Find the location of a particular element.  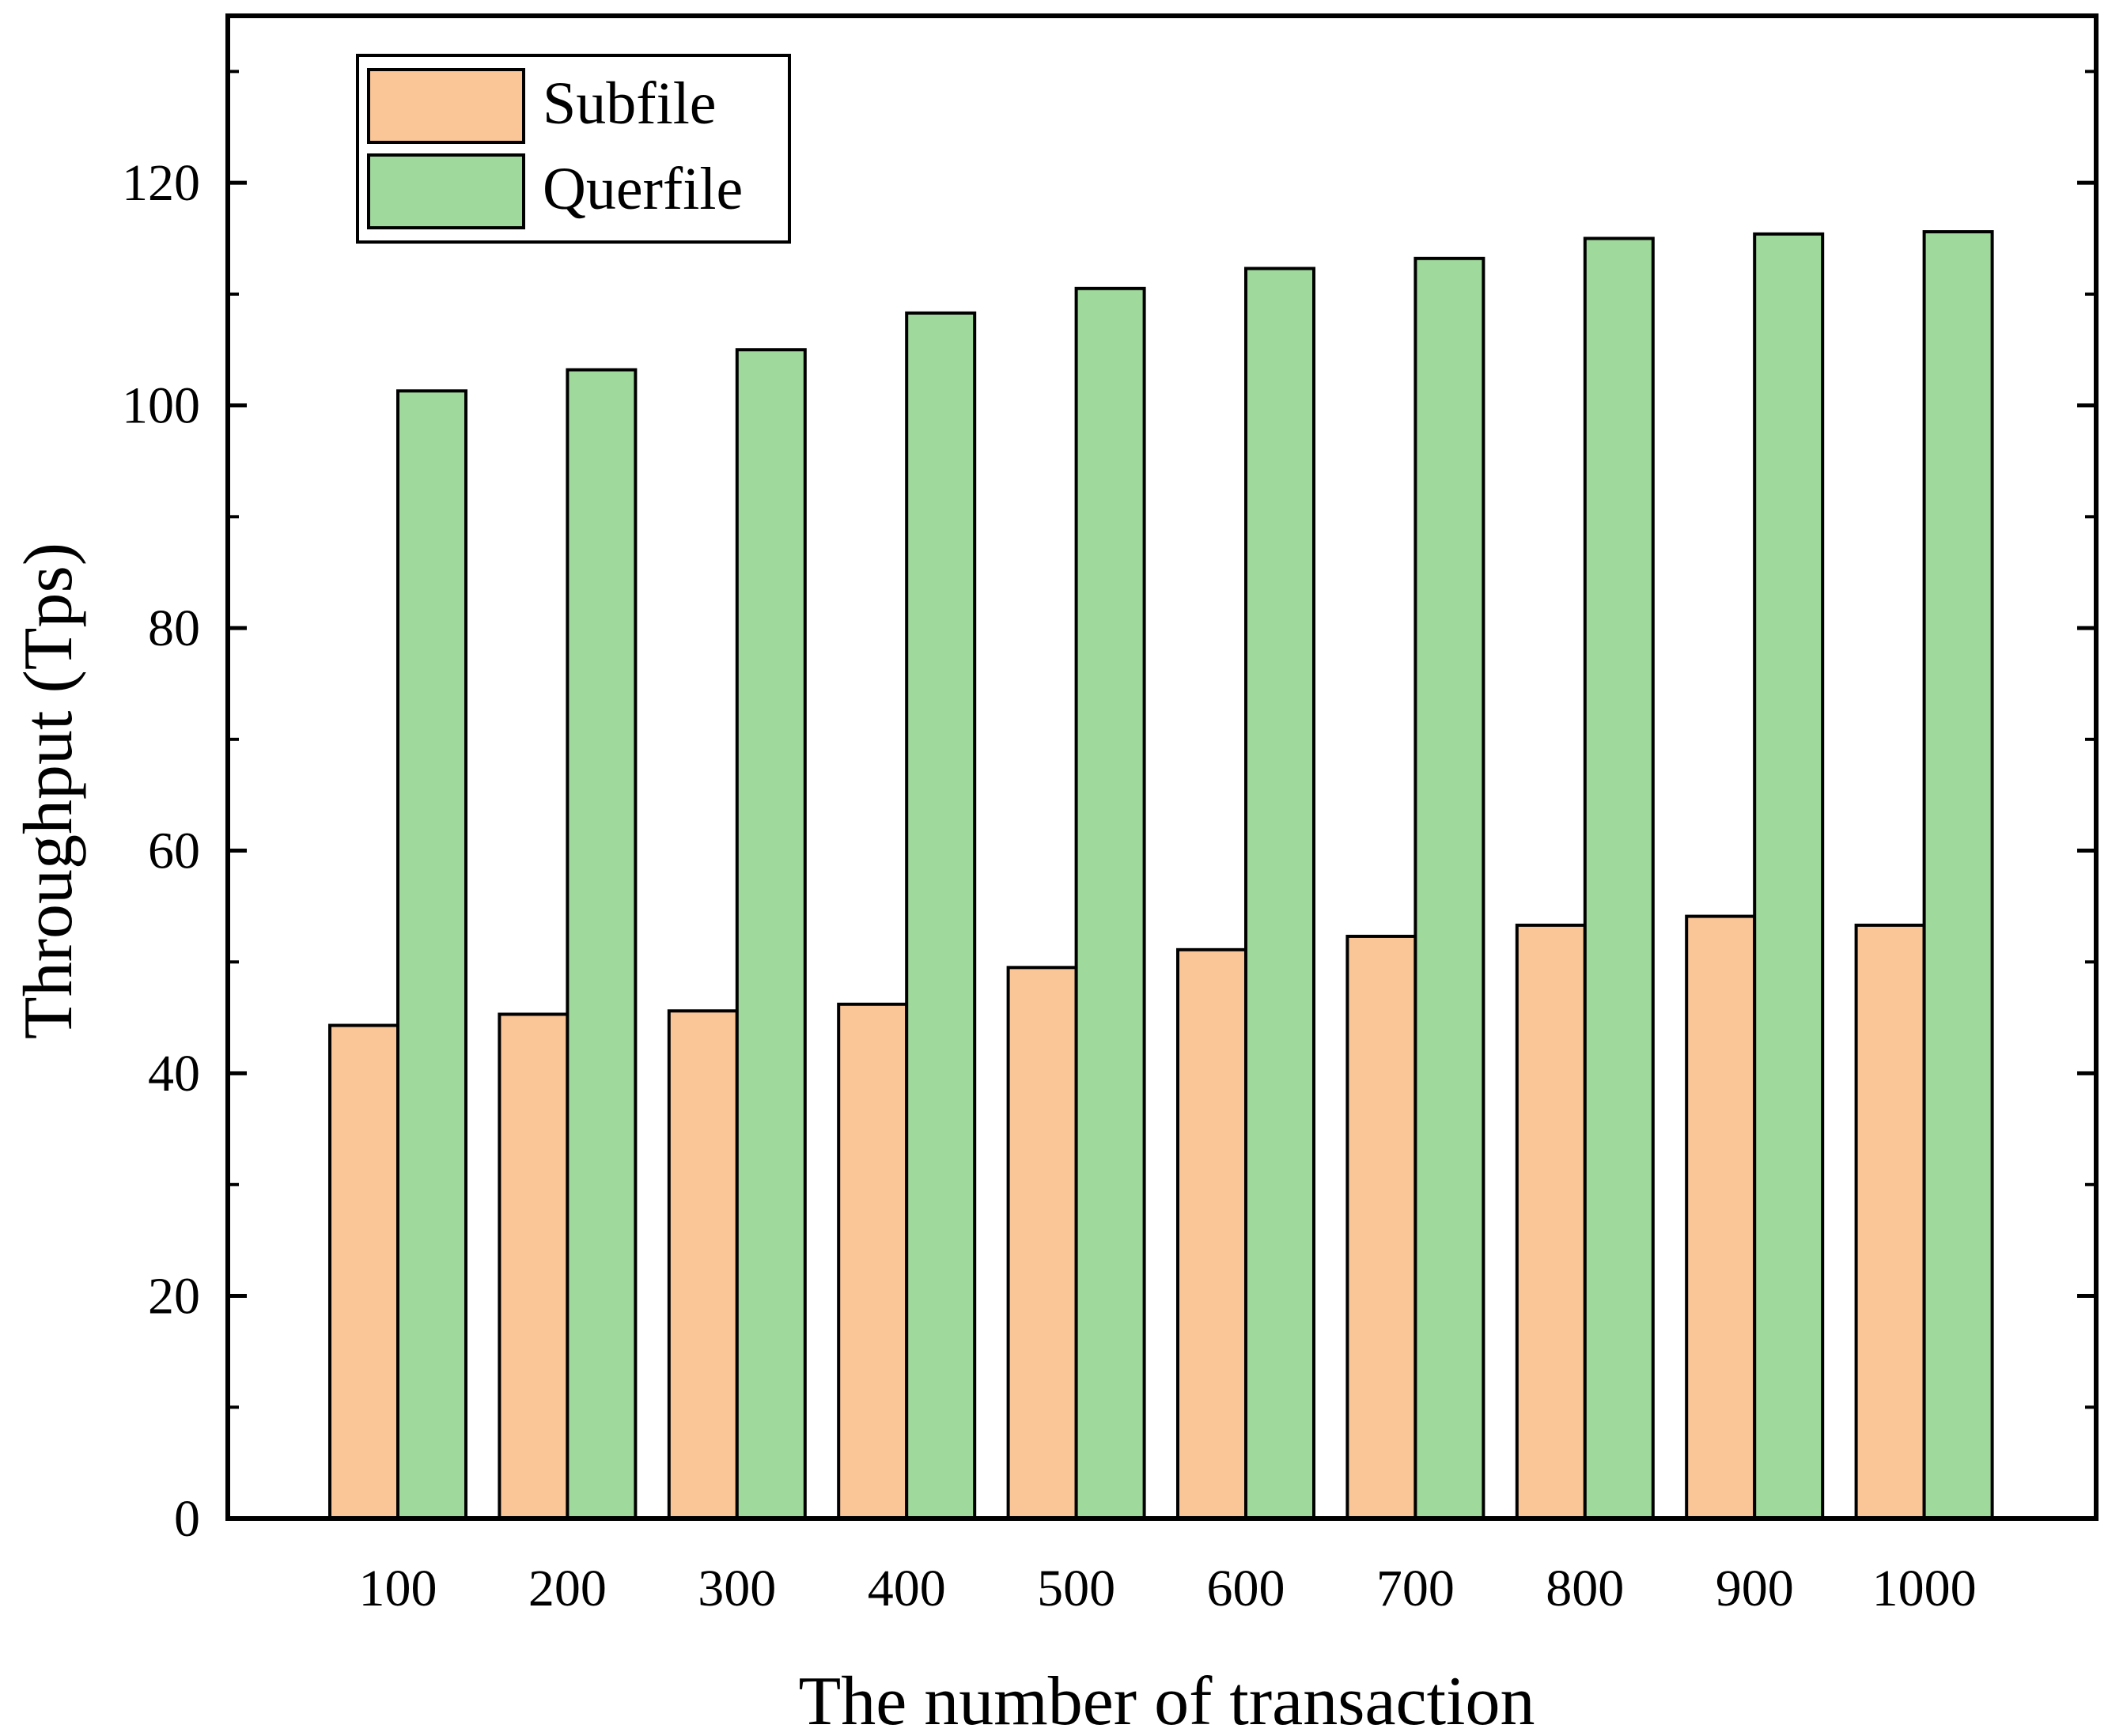

y-tick-label: 40 is located at coordinates (174, 1074).